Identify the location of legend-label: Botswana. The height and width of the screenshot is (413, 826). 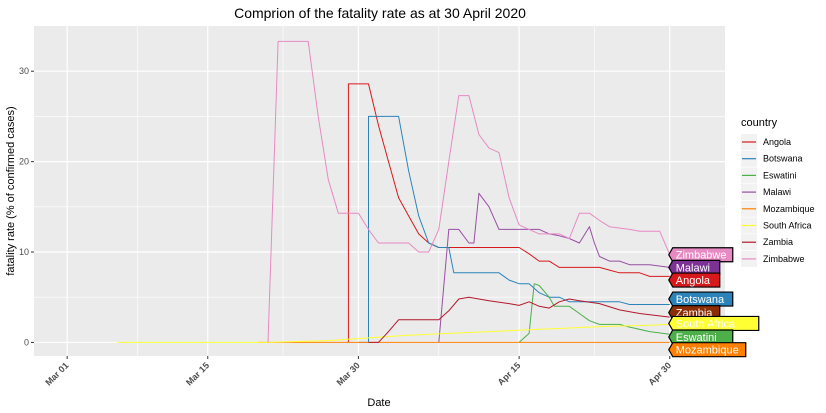
(783, 159).